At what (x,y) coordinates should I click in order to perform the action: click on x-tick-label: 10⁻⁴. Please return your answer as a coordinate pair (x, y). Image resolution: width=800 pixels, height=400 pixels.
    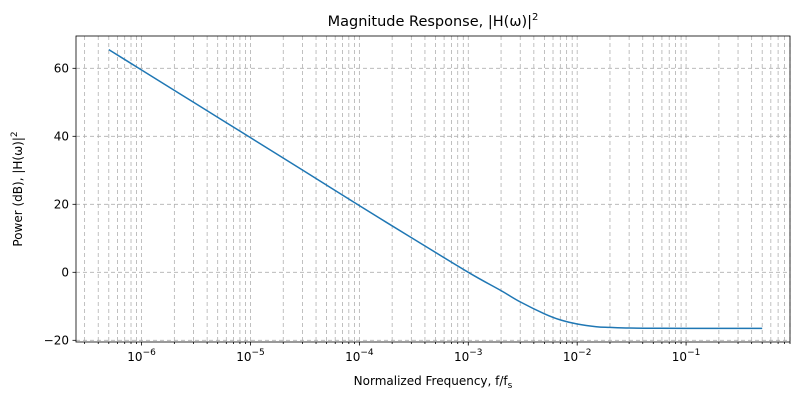
    Looking at the image, I should click on (359, 356).